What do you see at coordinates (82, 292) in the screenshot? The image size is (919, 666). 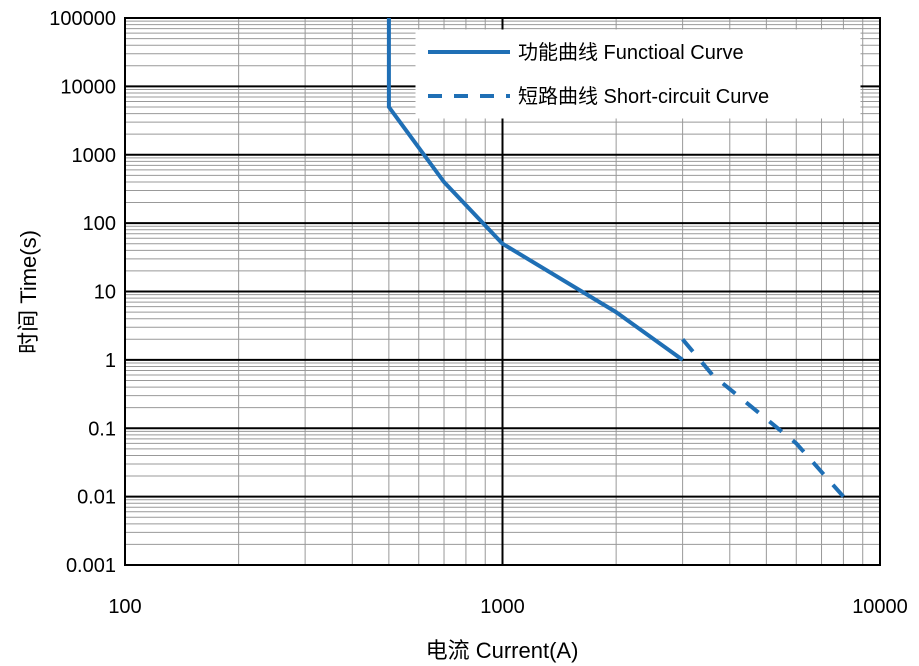 I see `y-axis-tick-labels: 0.001 0.01 0.1 1 10 100 1000 10000 100000` at bounding box center [82, 292].